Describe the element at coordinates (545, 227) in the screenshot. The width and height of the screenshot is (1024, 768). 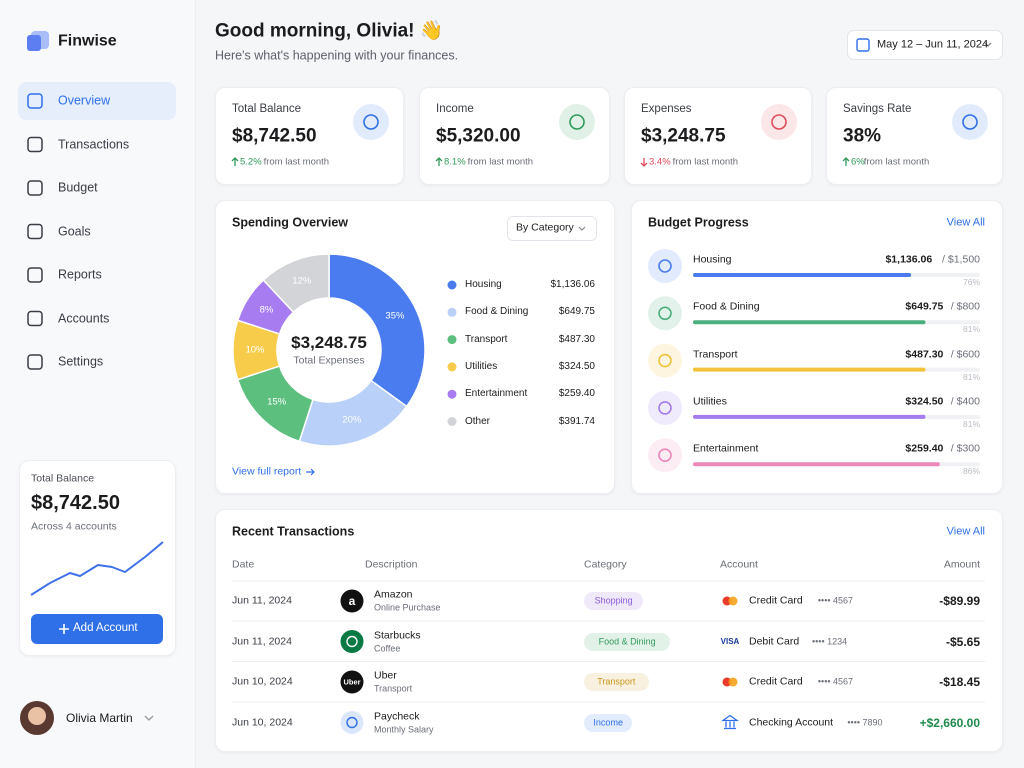
I see `dropdown-label: By Category` at that location.